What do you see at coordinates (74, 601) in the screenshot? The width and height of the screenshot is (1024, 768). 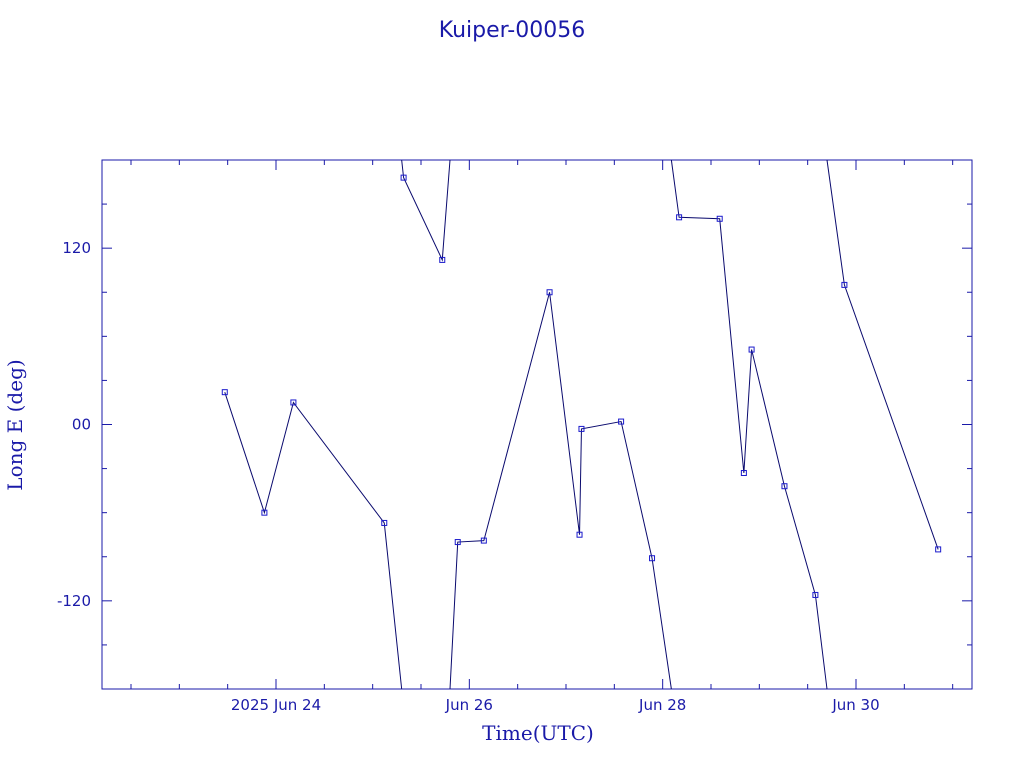 I see `y-tick-label: -120` at bounding box center [74, 601].